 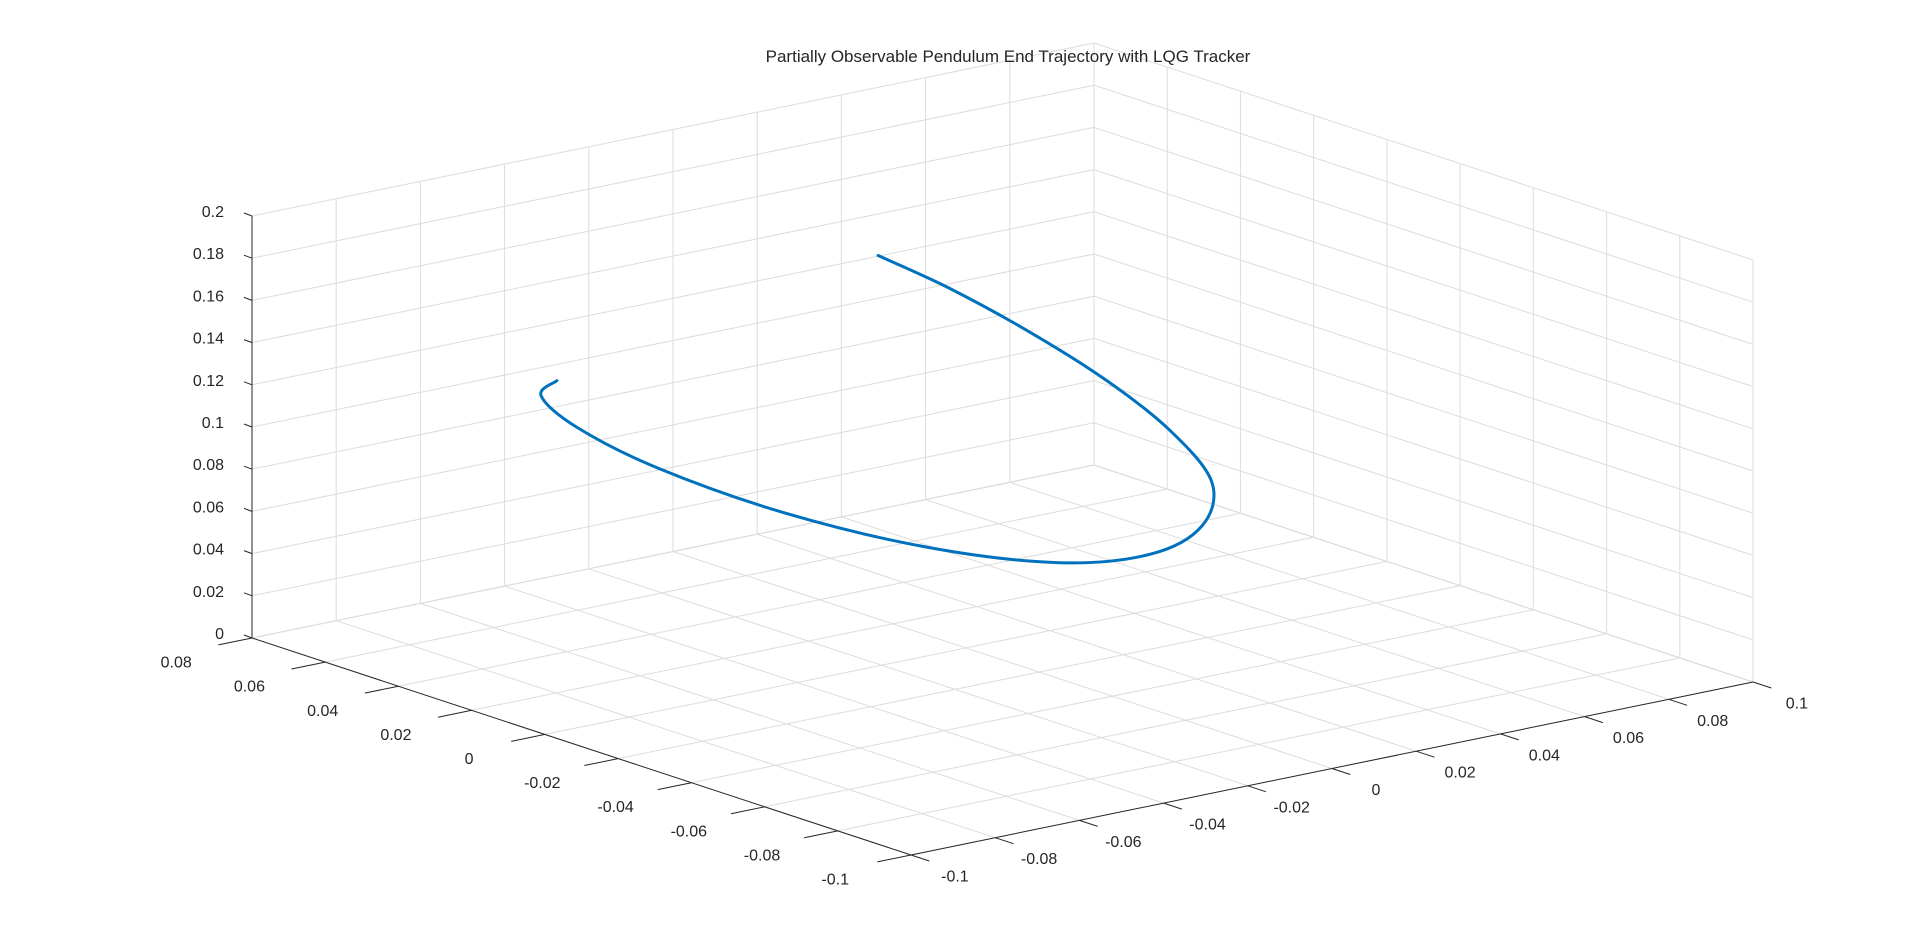 What do you see at coordinates (208, 339) in the screenshot?
I see `z-tick-label: 0.14` at bounding box center [208, 339].